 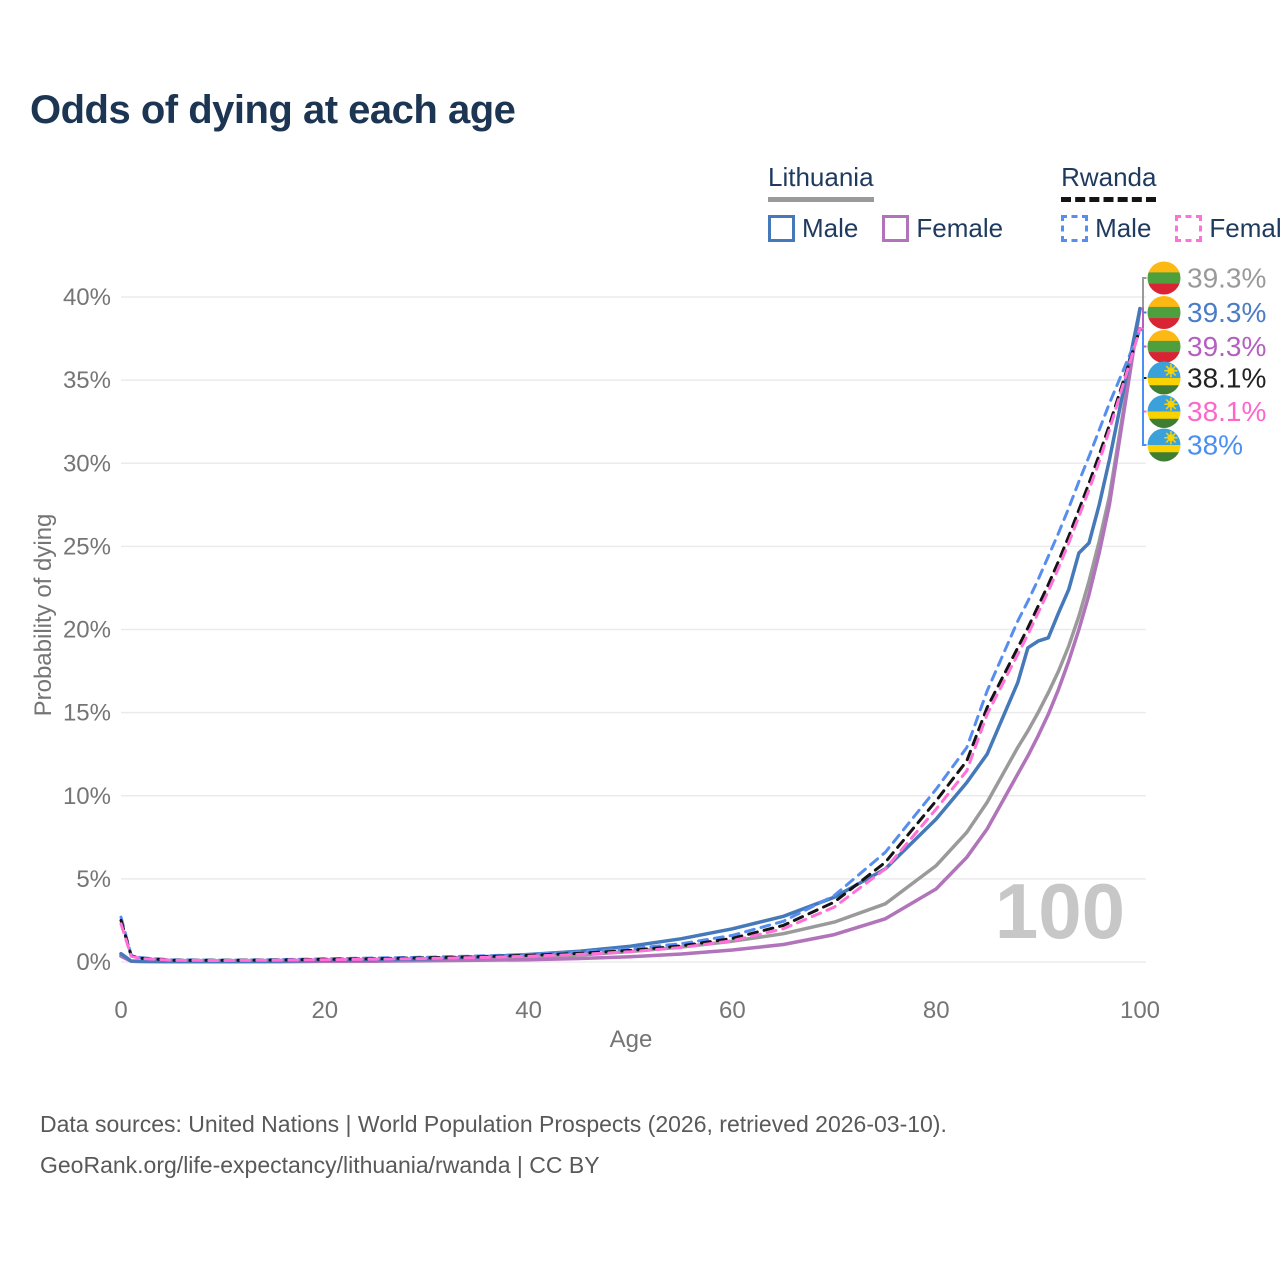 What do you see at coordinates (120, 1010) in the screenshot?
I see `x-tick-label: 0` at bounding box center [120, 1010].